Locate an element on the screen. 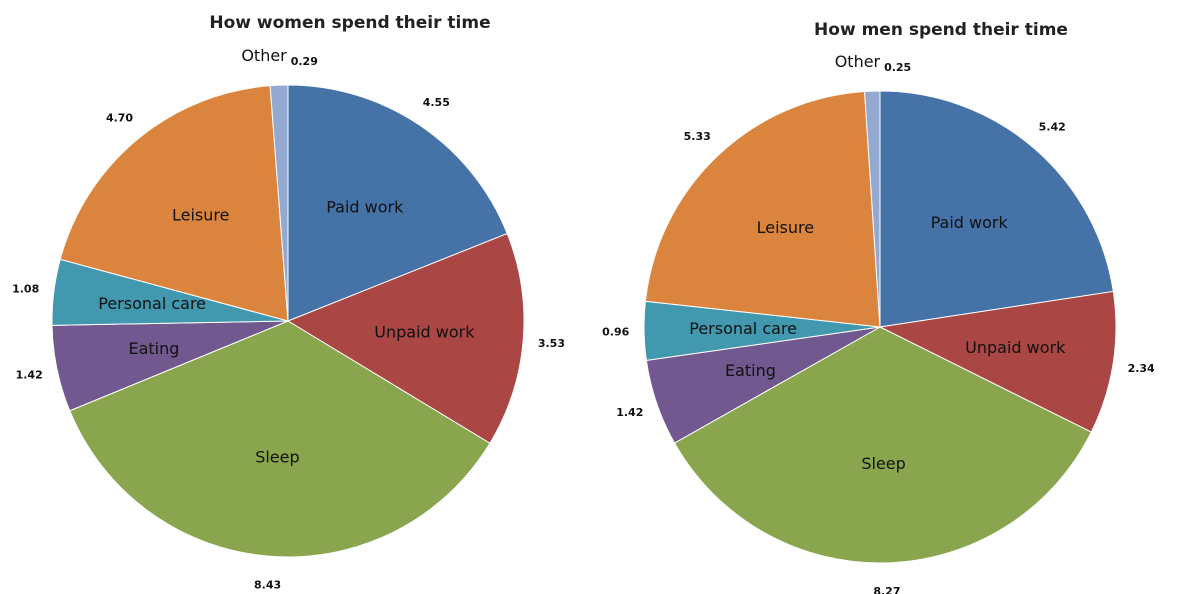 This screenshot has width=1181, height=594. slice-value-personal-care: 1.08 is located at coordinates (25, 289).